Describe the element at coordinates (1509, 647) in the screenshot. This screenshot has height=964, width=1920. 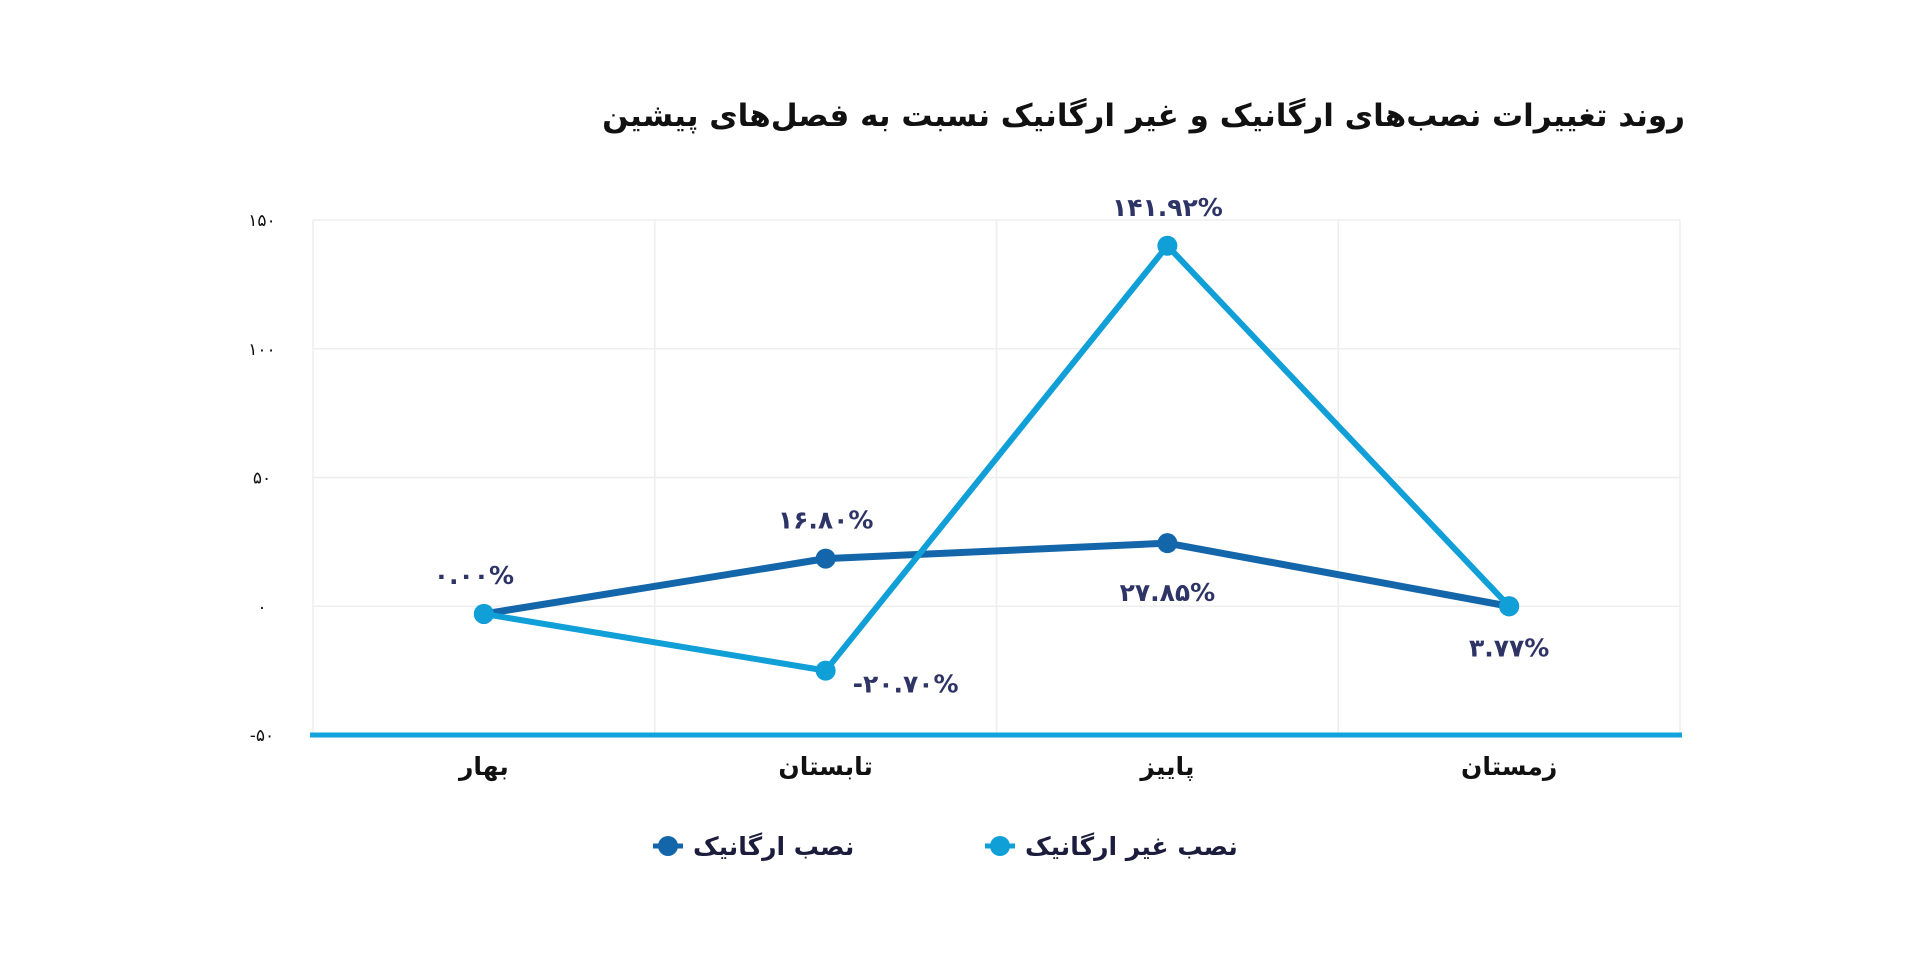
I see `data-label: ۳.۷۷%` at that location.